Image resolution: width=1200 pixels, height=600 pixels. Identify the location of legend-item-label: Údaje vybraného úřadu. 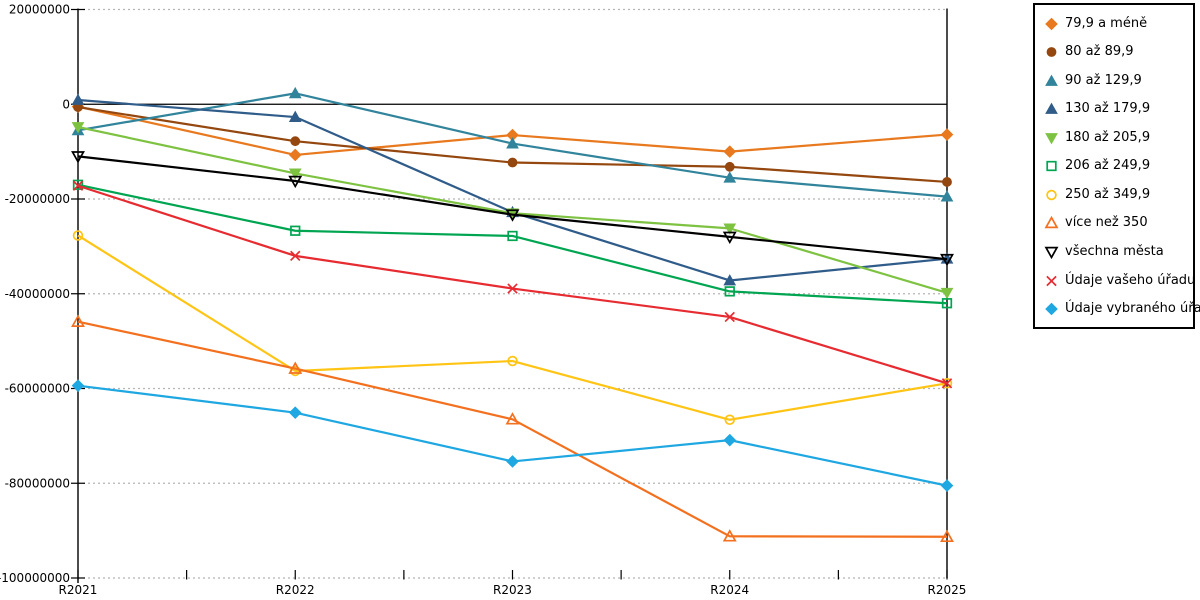
(1132, 309).